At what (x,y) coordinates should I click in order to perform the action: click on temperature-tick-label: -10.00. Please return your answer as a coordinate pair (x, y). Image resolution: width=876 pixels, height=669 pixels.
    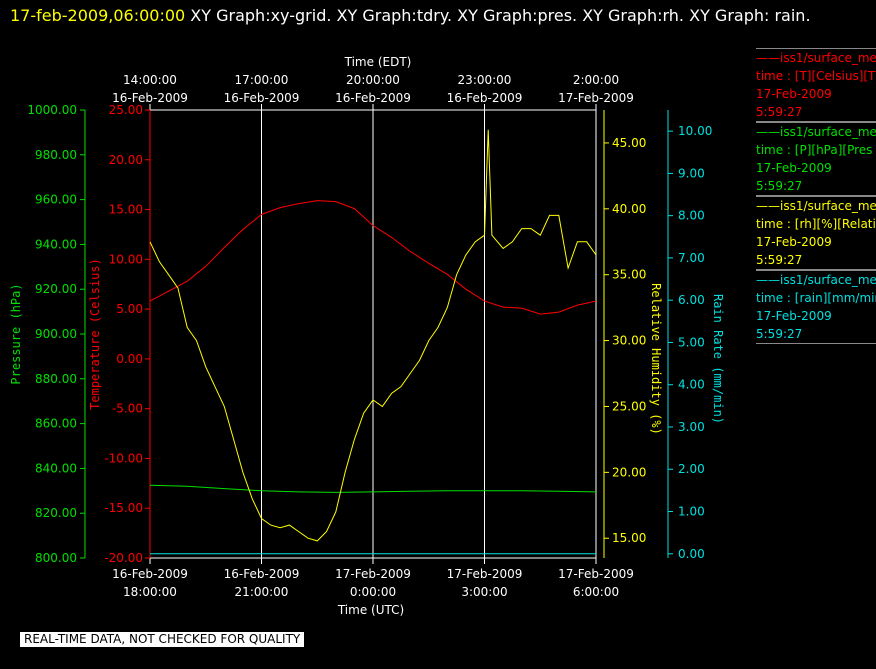
    Looking at the image, I should click on (123, 458).